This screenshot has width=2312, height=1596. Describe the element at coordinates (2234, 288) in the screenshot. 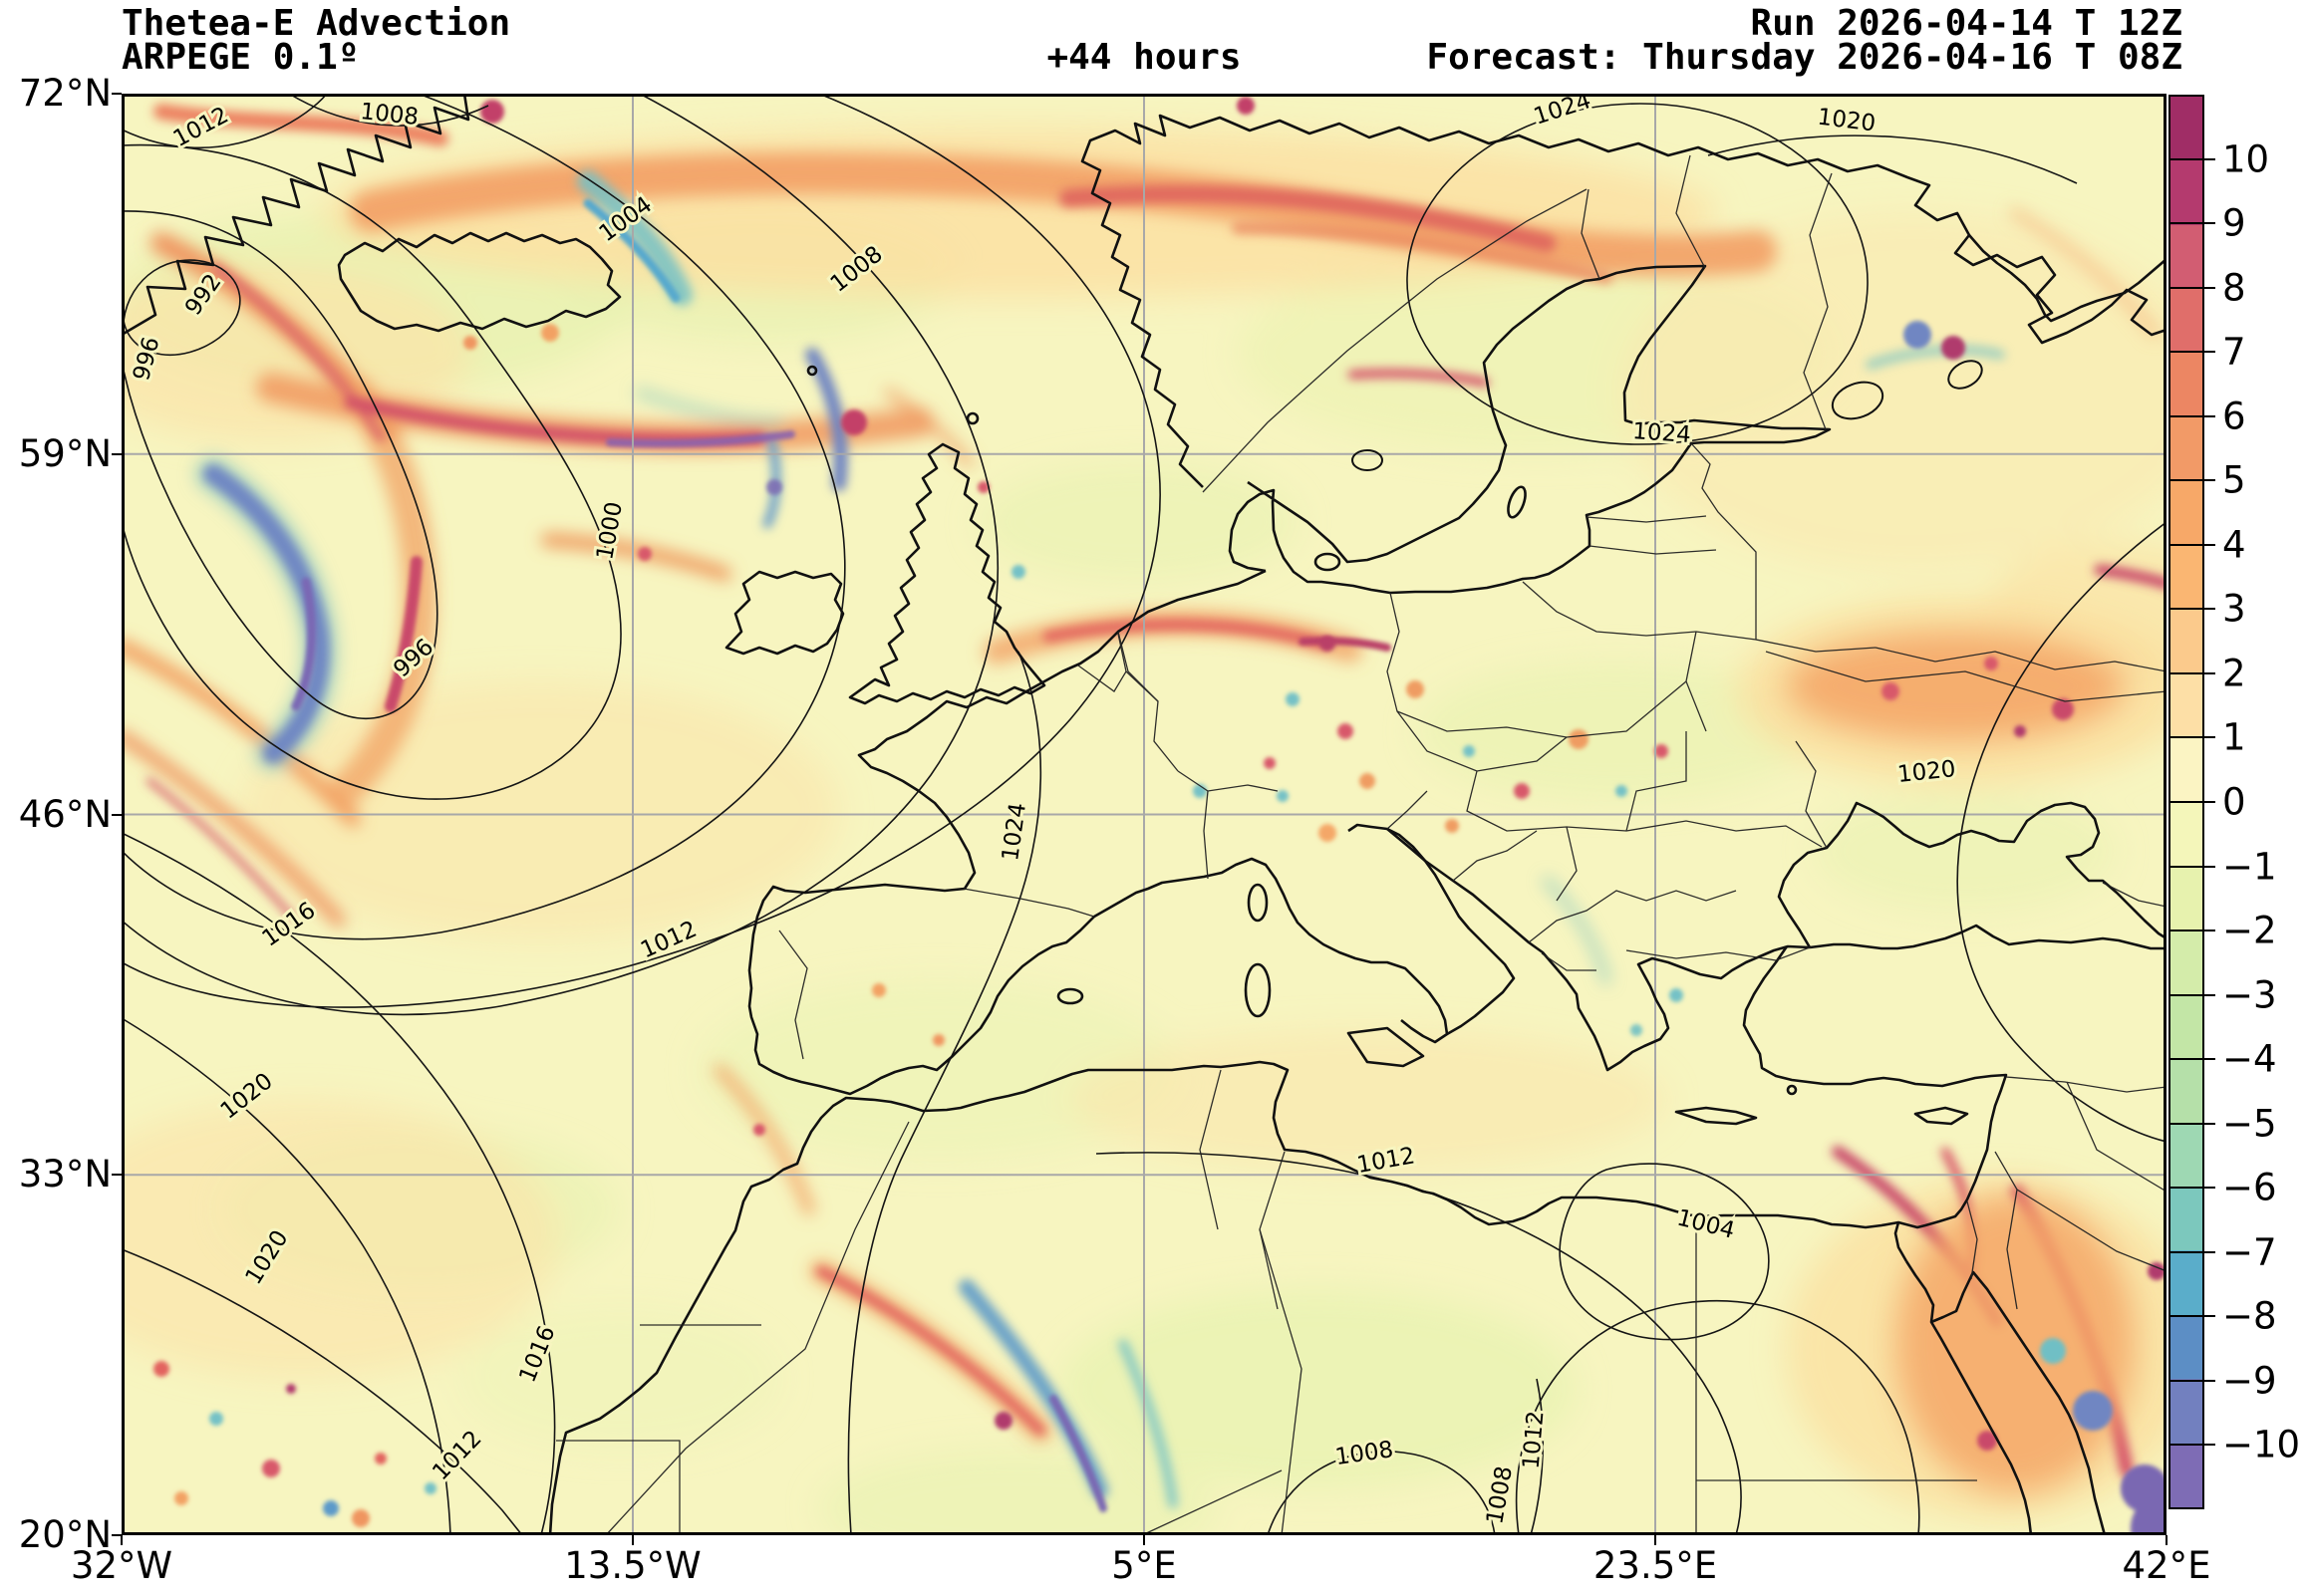

I see `colorbar-tick-label: 8` at that location.